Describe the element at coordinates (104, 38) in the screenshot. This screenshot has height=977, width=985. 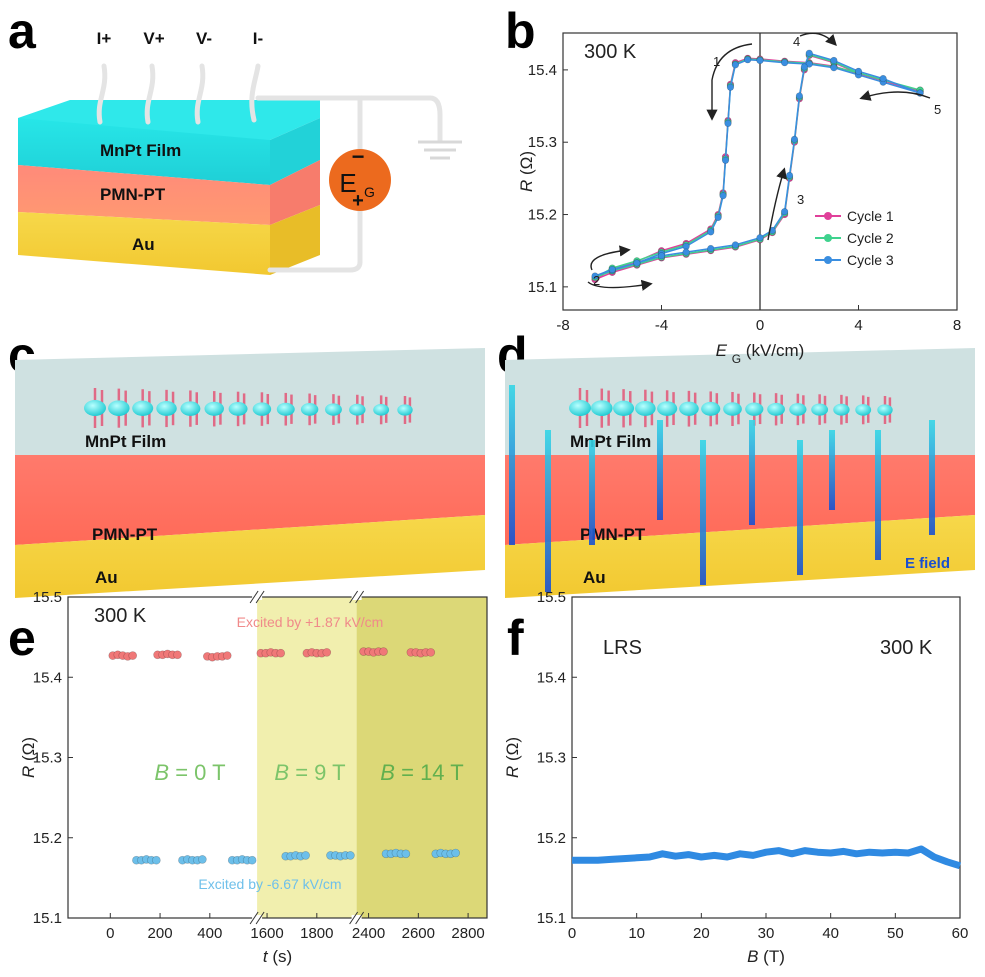
I see `terminal-label: I+` at that location.